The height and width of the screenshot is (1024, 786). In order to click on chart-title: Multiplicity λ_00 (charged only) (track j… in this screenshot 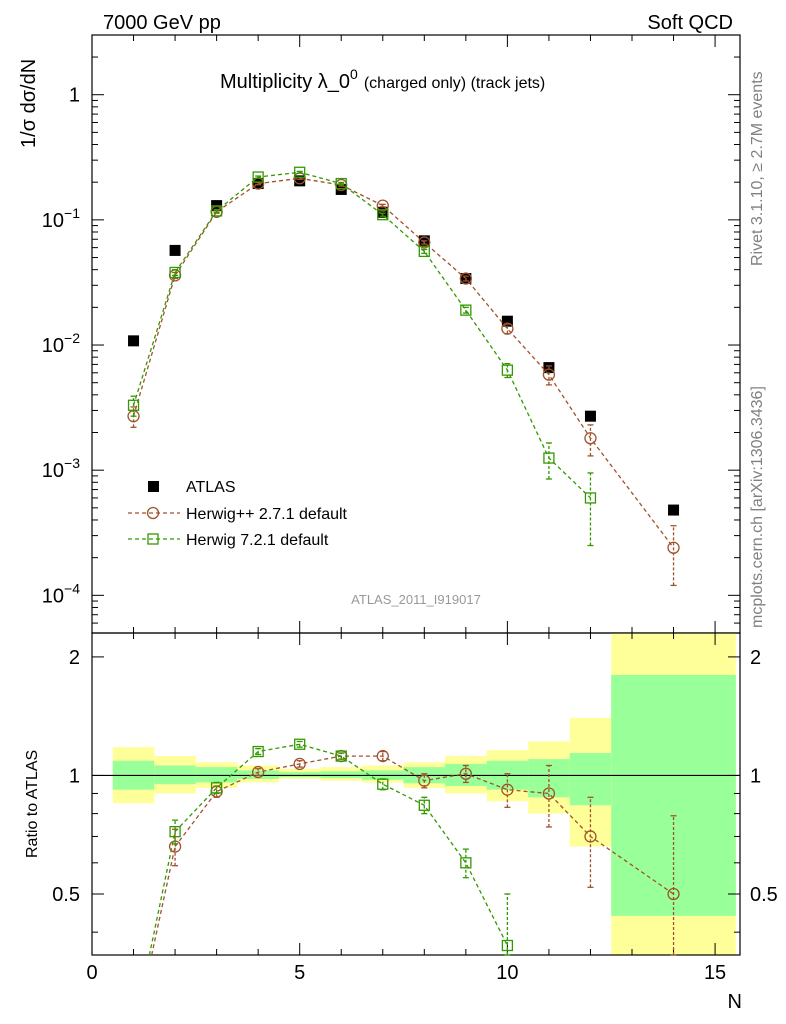, I will do `click(382, 79)`.